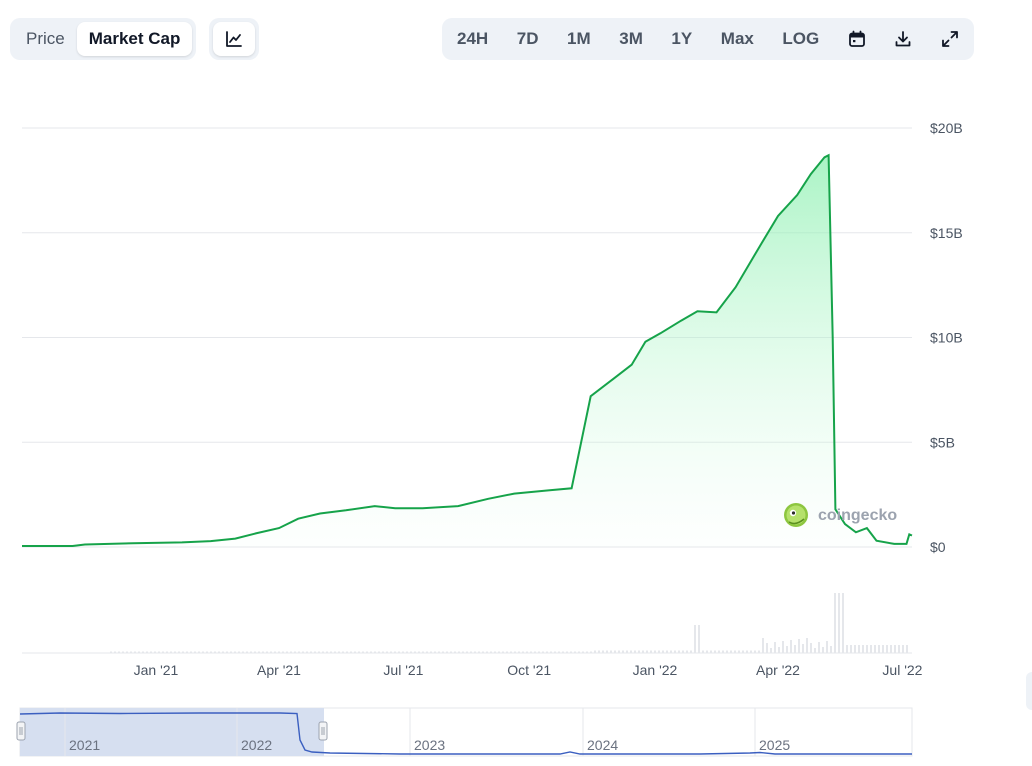 Image resolution: width=1032 pixels, height=766 pixels. What do you see at coordinates (45, 38) in the screenshot?
I see `price-tab: Price` at bounding box center [45, 38].